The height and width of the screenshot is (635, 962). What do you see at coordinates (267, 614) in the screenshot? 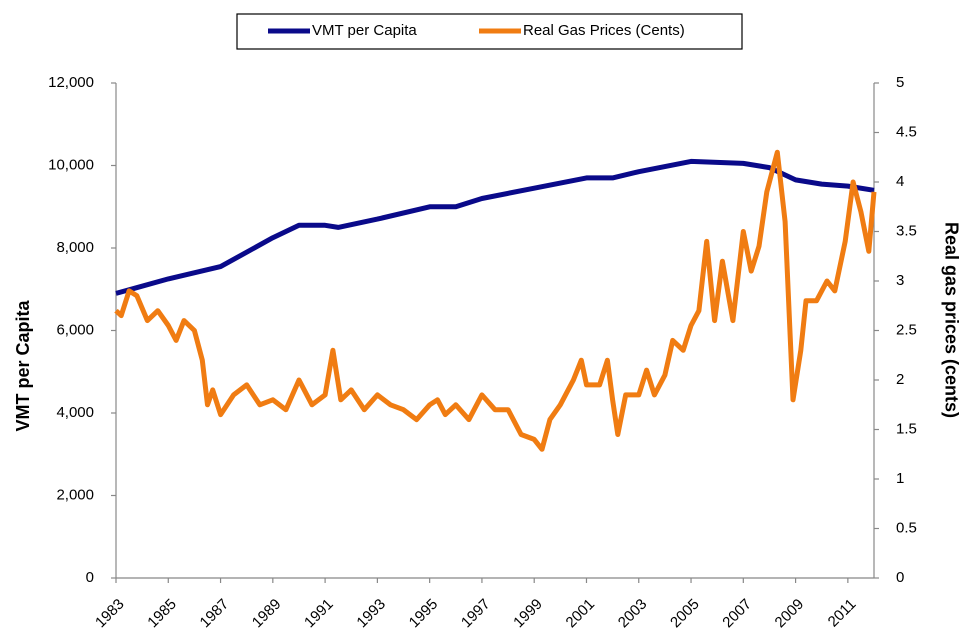
I see `x-tick-label: 1989` at bounding box center [267, 614].